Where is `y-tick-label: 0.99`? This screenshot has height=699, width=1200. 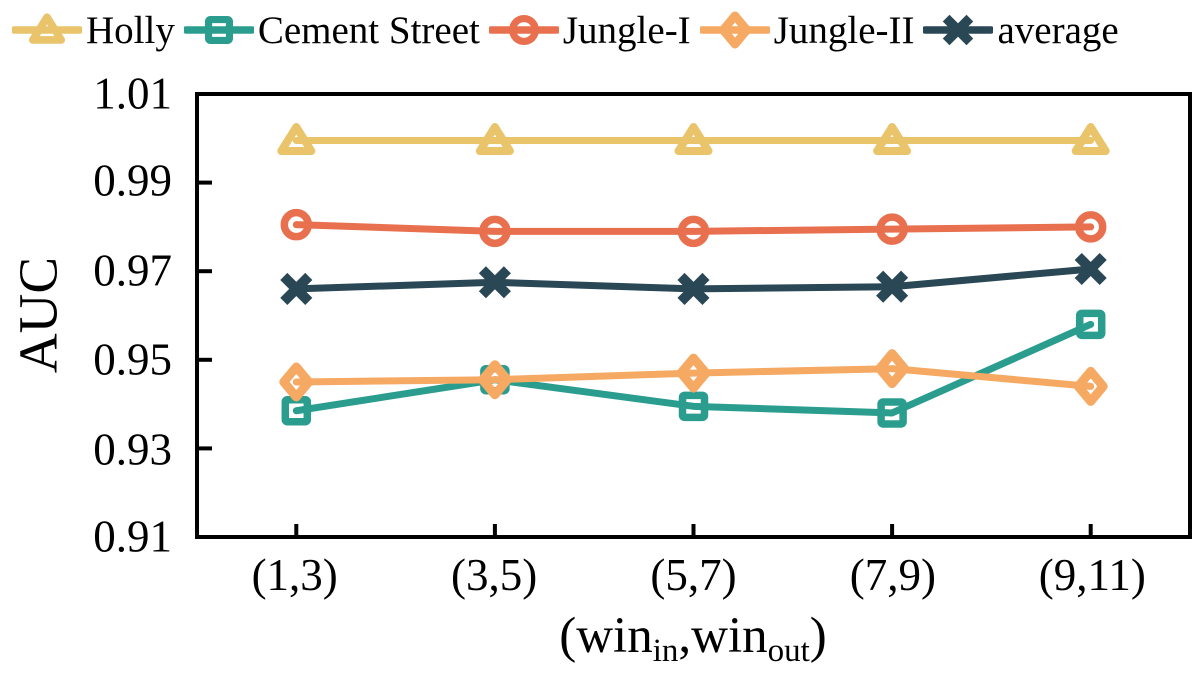
y-tick-label: 0.99 is located at coordinates (132, 180).